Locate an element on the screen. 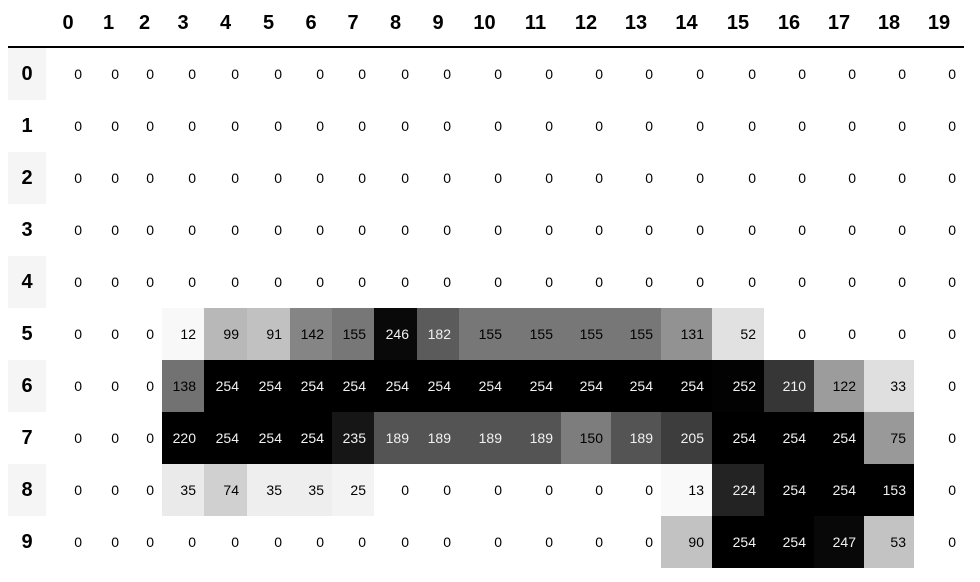 This screenshot has height=582, width=980. row-index: 1 is located at coordinates (27, 126).